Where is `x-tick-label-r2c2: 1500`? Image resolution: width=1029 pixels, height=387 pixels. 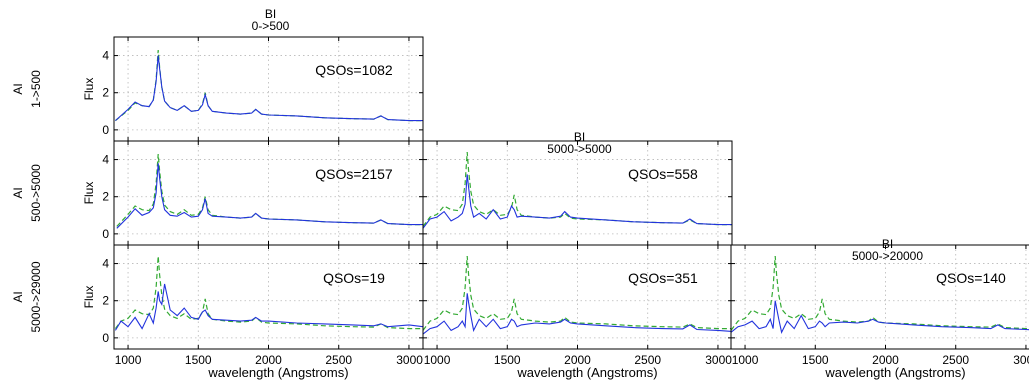
x-tick-label-r2c2: 1500 is located at coordinates (815, 360).